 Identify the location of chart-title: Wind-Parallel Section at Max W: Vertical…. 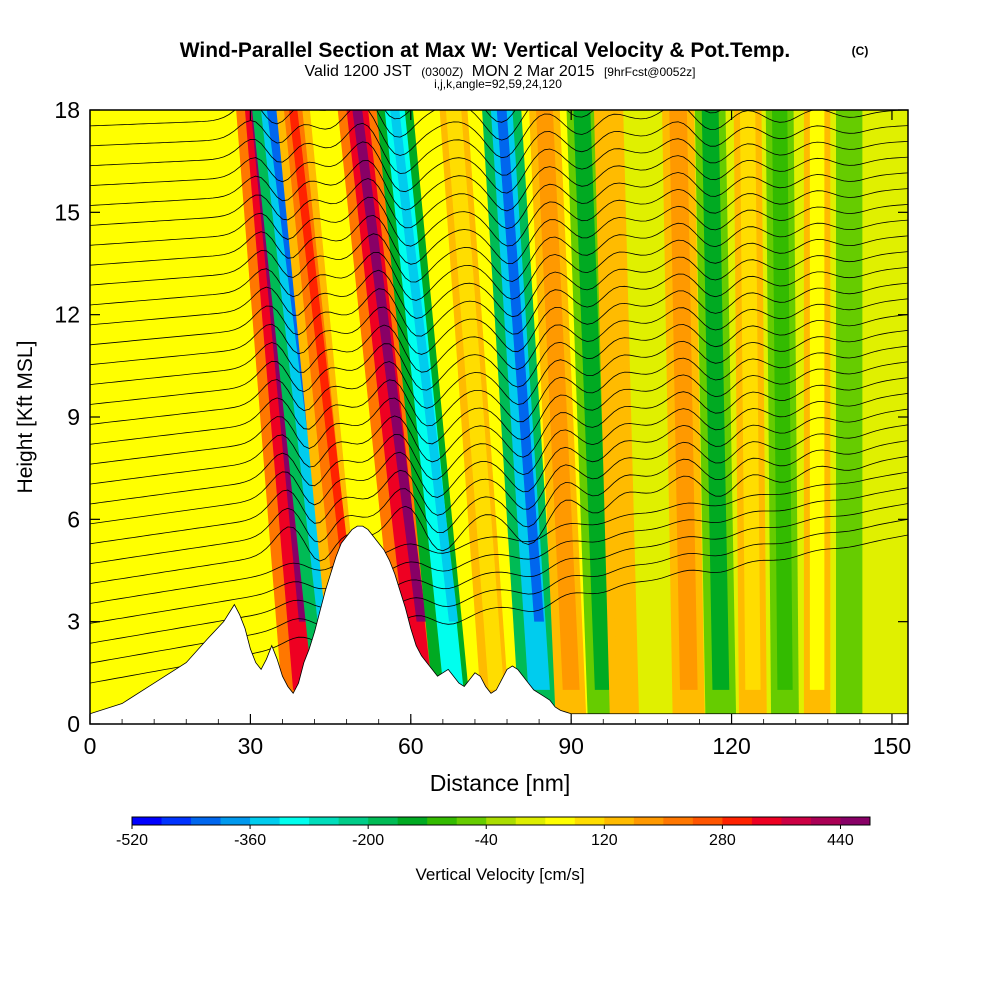
(485, 50).